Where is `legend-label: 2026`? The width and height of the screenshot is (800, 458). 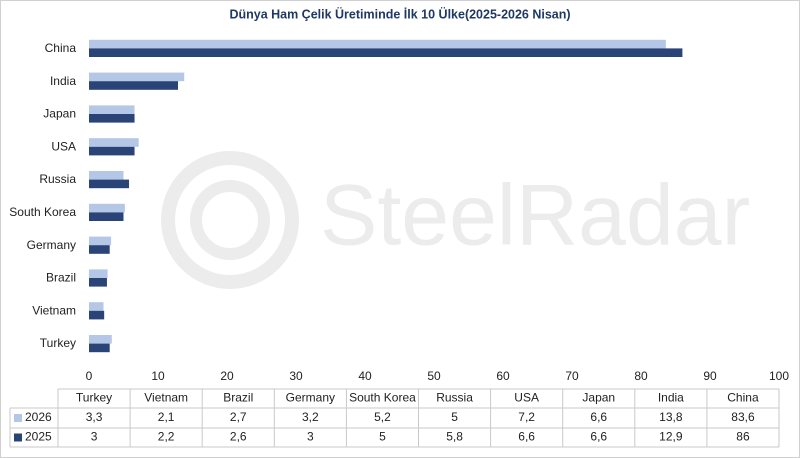 legend-label: 2026 is located at coordinates (38, 417).